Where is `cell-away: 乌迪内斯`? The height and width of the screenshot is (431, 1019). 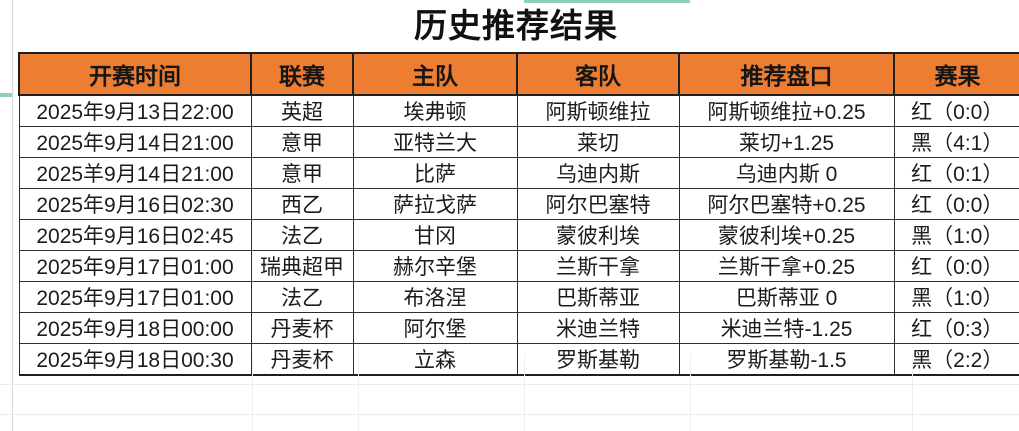
cell-away: 乌迪内斯 is located at coordinates (598, 173).